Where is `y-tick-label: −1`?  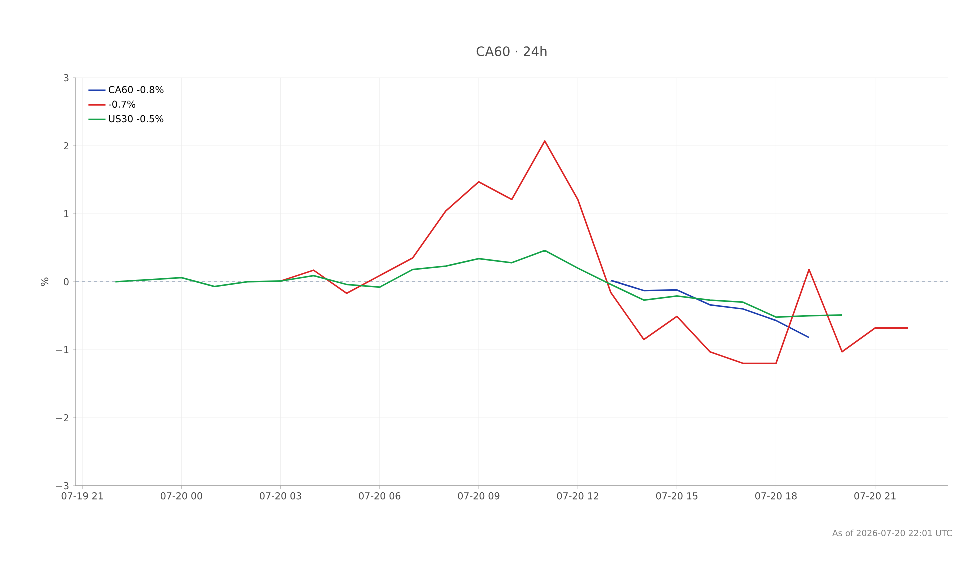
y-tick-label: −1 is located at coordinates (62, 350).